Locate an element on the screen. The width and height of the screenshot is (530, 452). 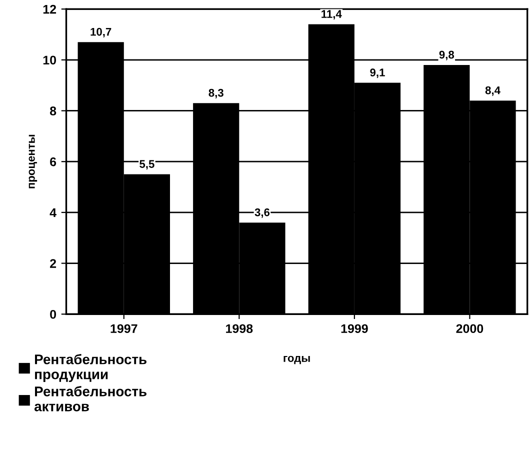
x-tick-label: 1997 is located at coordinates (124, 329).